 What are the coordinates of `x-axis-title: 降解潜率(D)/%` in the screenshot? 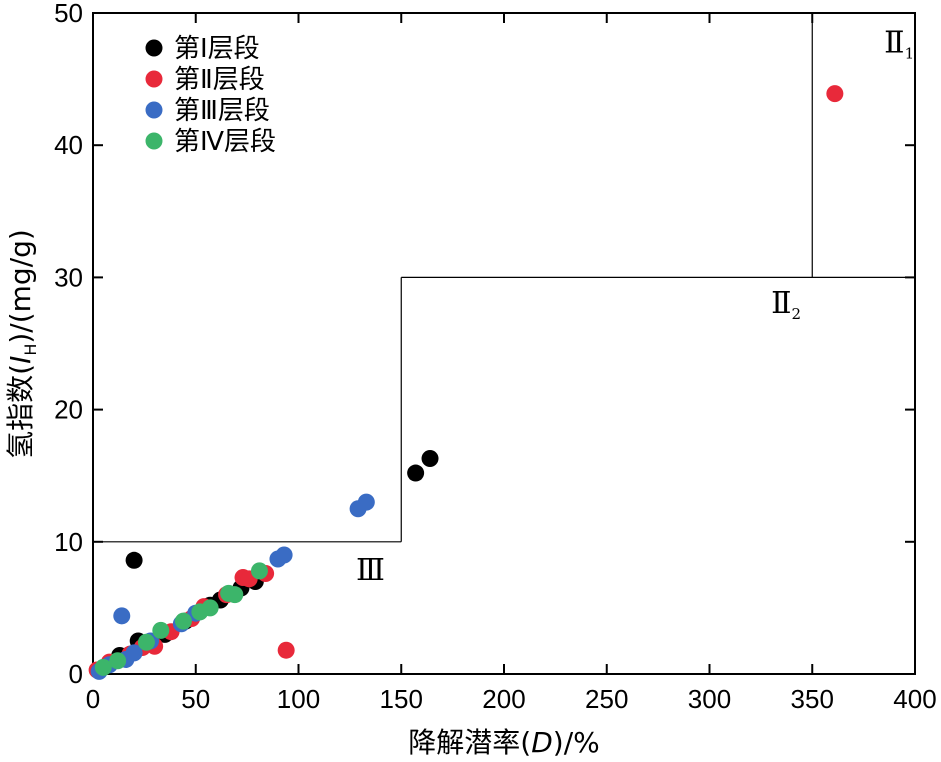 It's located at (503, 742).